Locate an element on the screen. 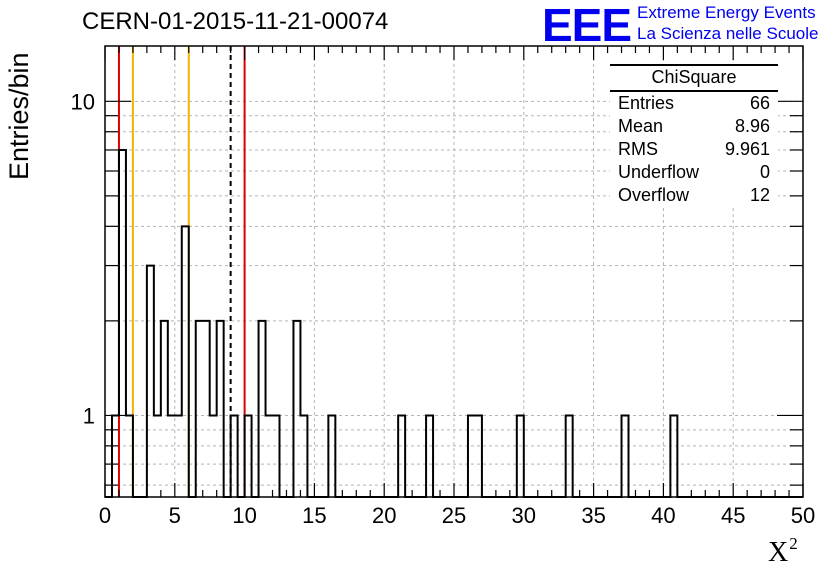  stats-value: 8.96 is located at coordinates (752, 126).